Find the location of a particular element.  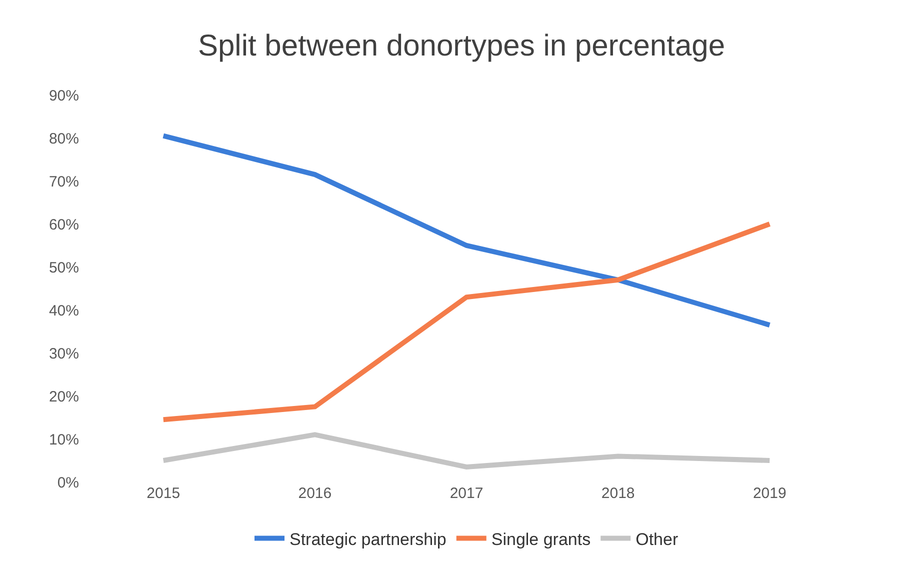

x-tick-label: 2015 is located at coordinates (163, 493).